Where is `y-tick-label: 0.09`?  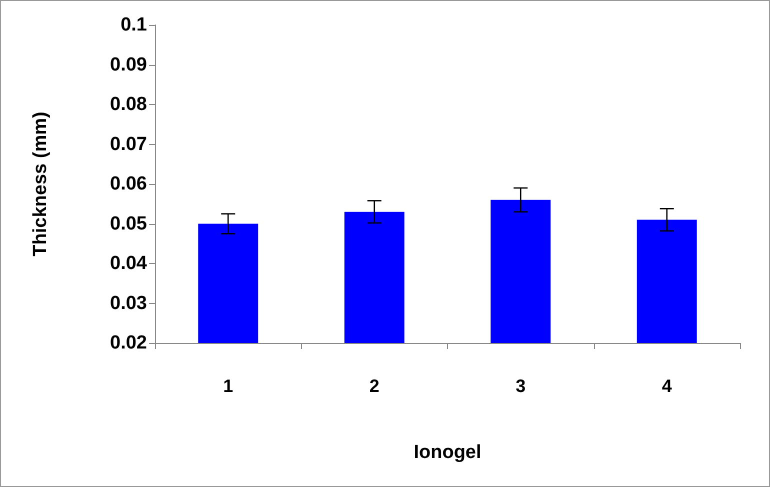
y-tick-label: 0.09 is located at coordinates (128, 65).